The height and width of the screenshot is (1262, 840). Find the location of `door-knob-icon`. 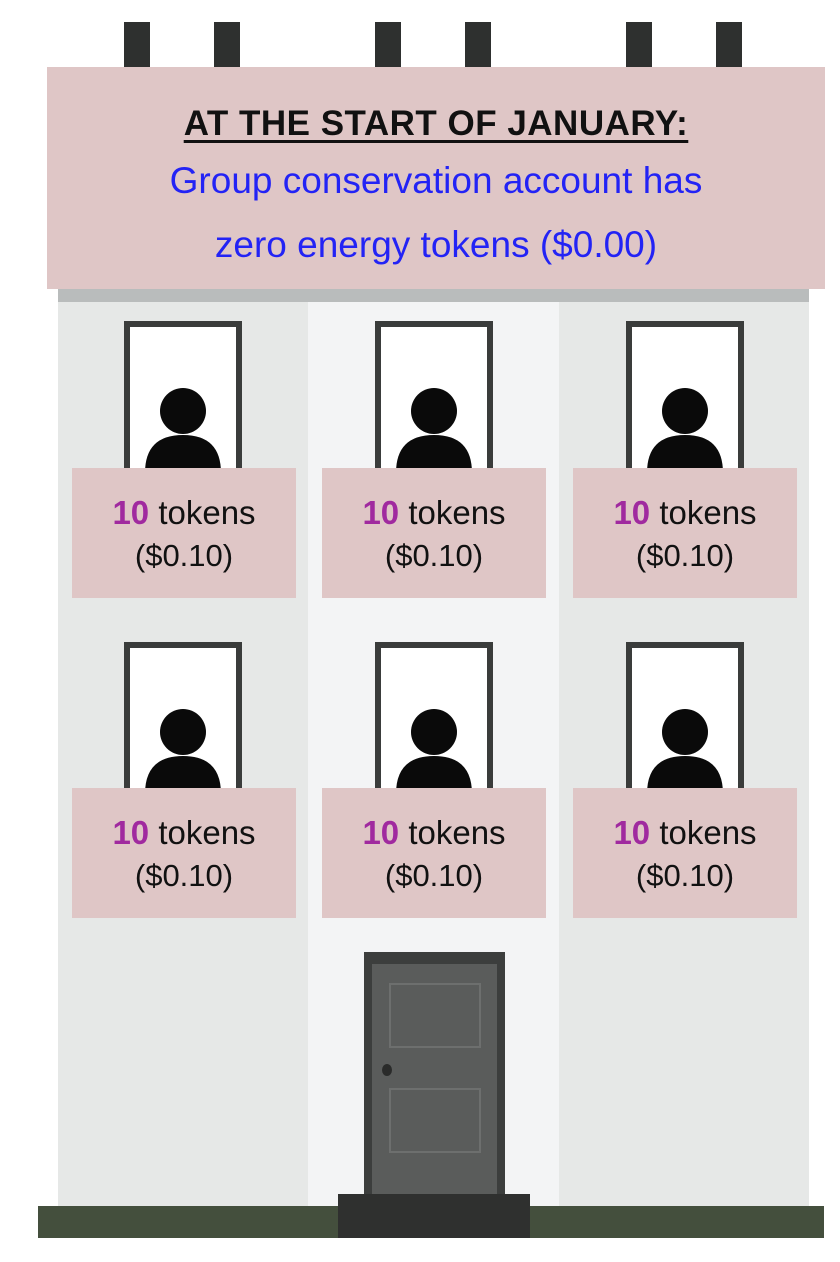

door-knob-icon is located at coordinates (387, 1070).